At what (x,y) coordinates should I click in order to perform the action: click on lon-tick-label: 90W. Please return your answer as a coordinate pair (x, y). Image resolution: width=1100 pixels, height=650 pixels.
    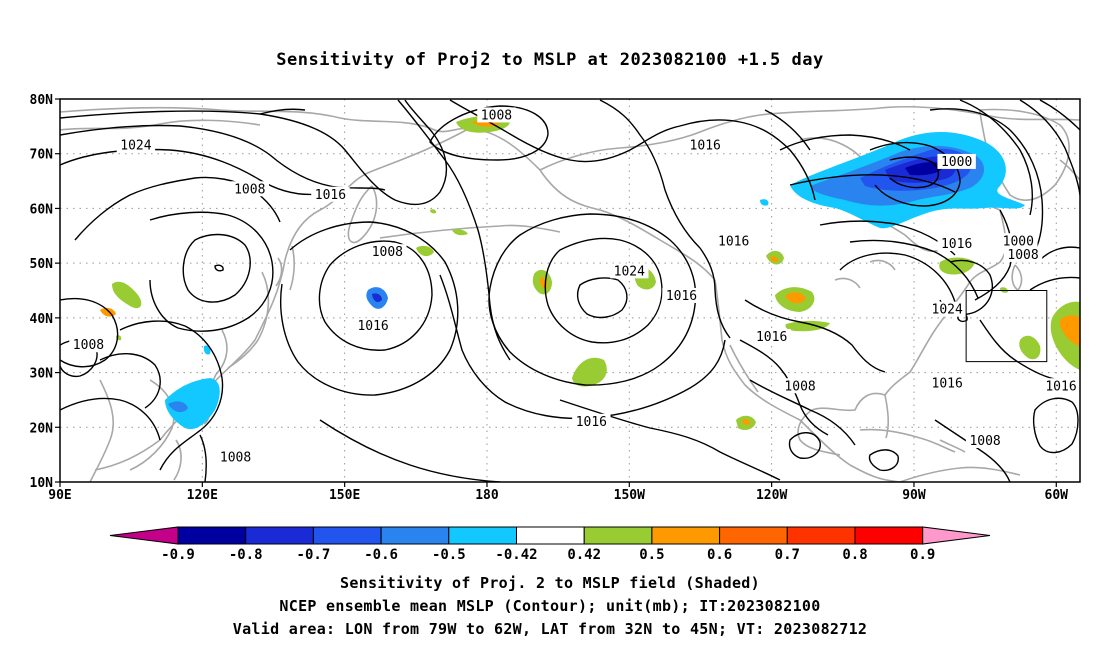
    Looking at the image, I should click on (914, 495).